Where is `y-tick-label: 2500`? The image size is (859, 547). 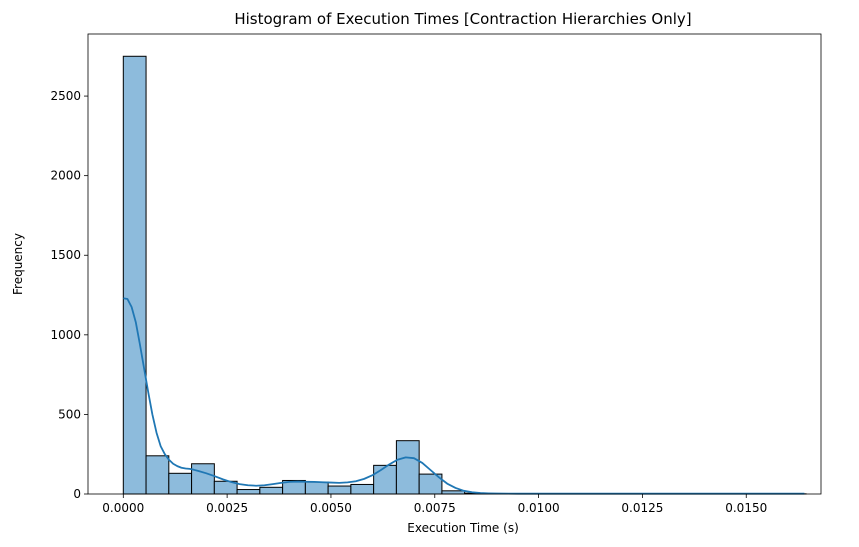 y-tick-label: 2500 is located at coordinates (65, 96).